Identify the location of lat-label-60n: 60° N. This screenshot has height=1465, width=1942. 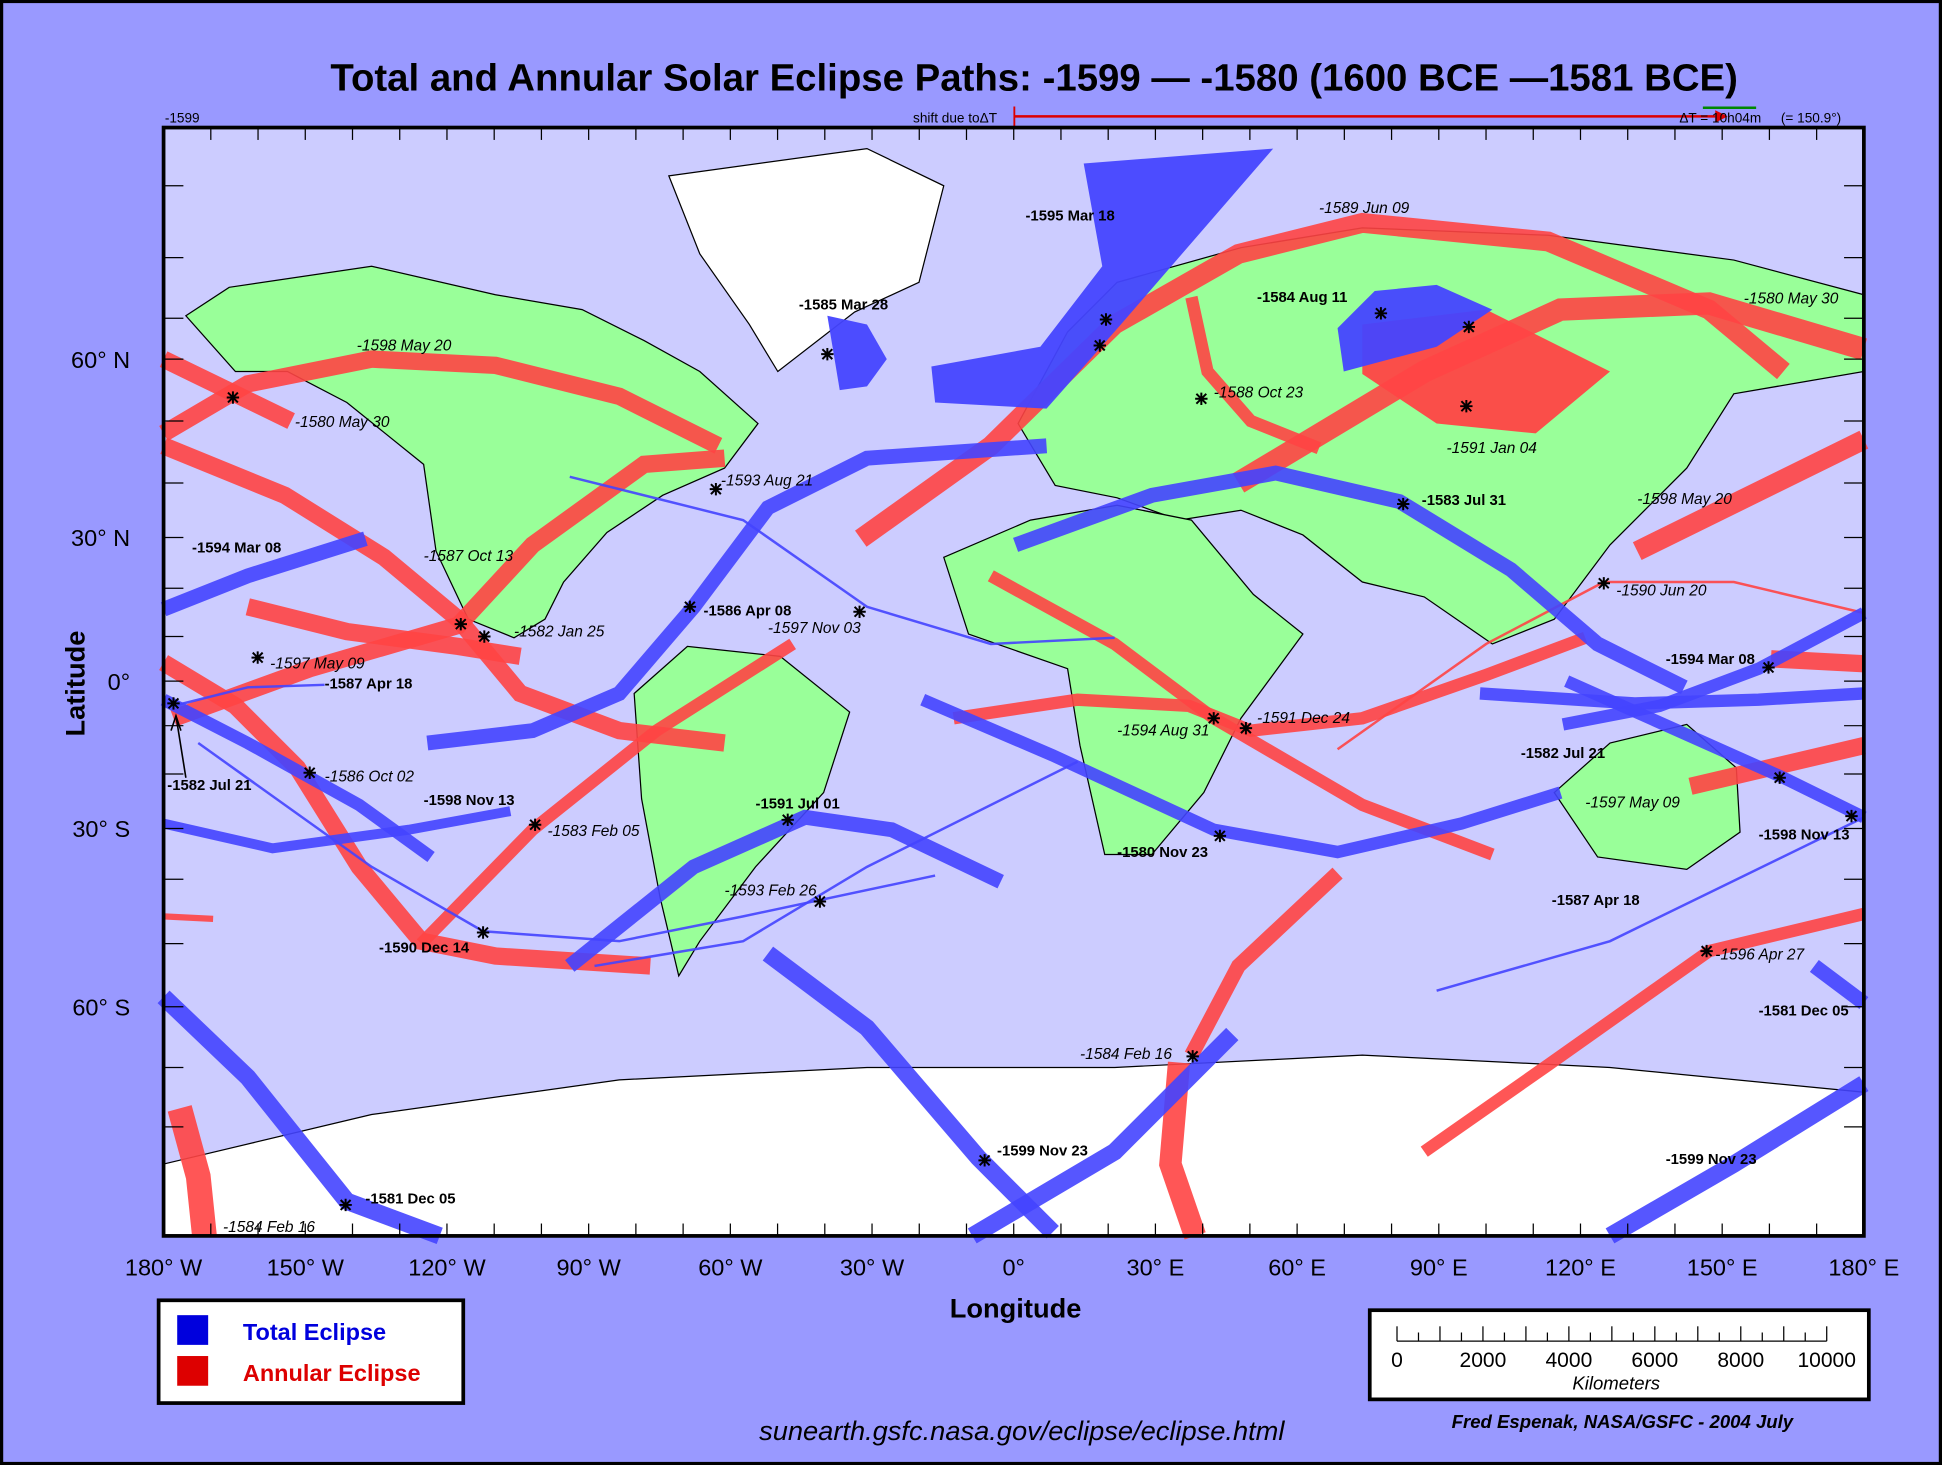
(100, 360).